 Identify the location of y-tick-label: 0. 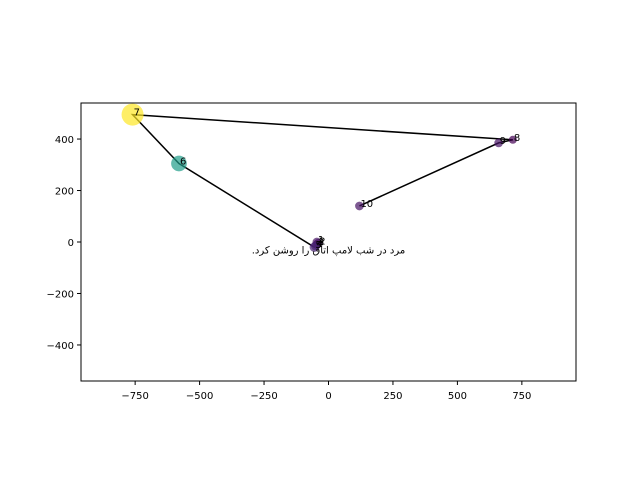
(71, 243).